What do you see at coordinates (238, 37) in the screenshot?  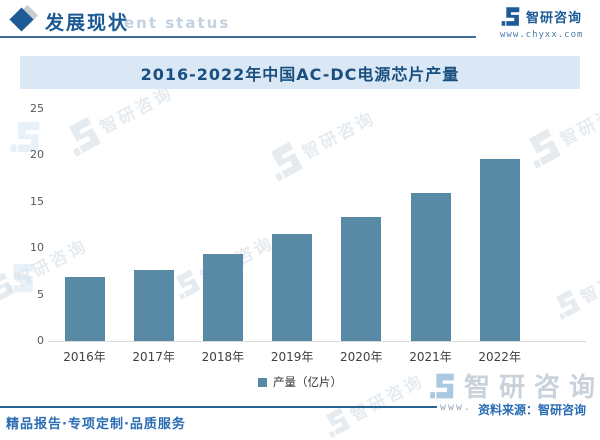 I see `header-divider` at bounding box center [238, 37].